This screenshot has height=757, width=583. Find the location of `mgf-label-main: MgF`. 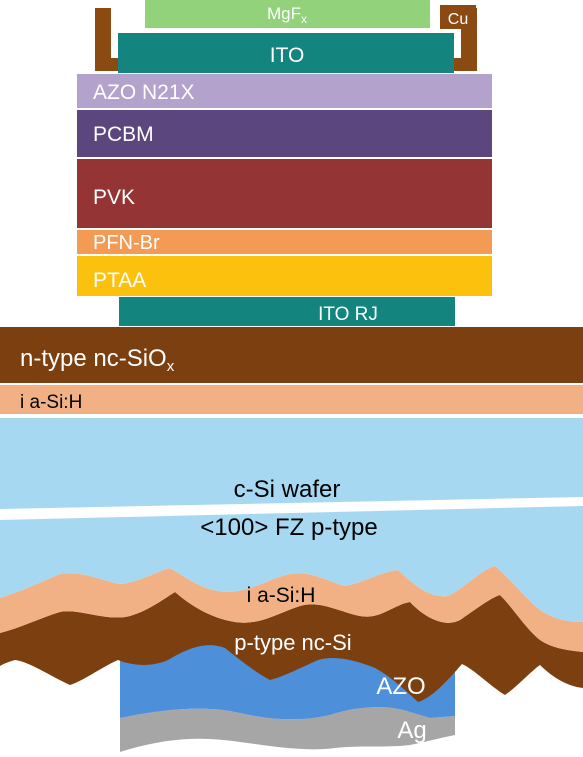

mgf-label-main: MgF is located at coordinates (284, 13).